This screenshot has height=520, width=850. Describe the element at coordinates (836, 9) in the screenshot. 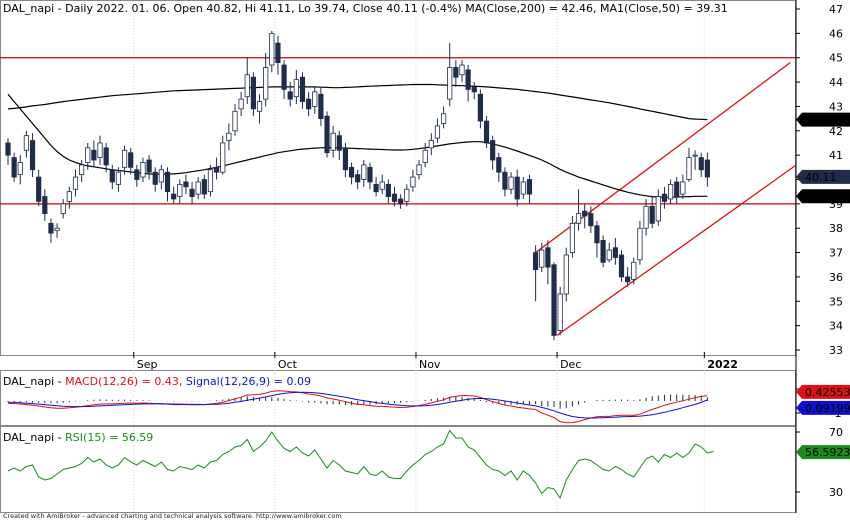

I see `y-tick-label: 47` at that location.